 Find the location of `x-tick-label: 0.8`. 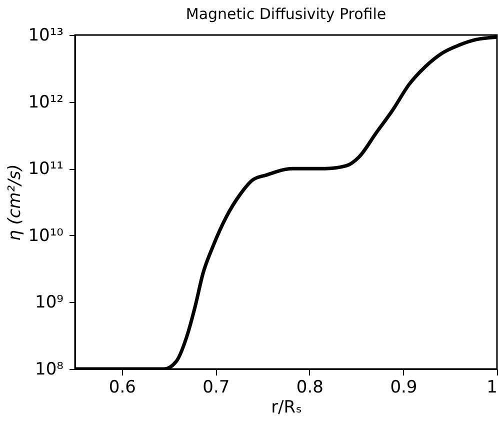

x-tick-label: 0.8 is located at coordinates (310, 388).